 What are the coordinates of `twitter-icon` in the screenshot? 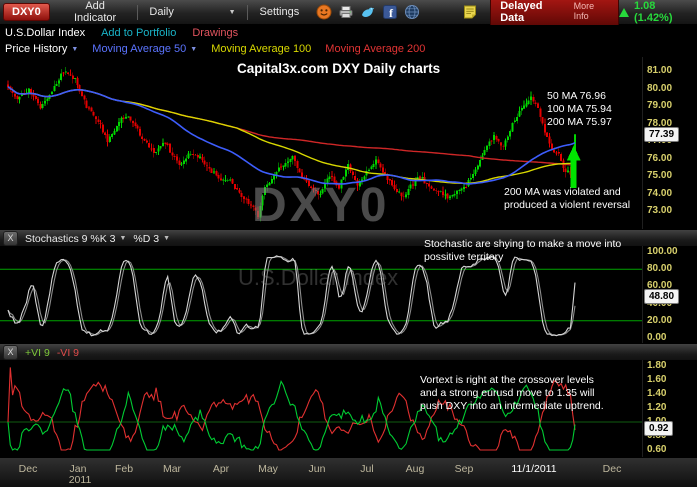 It's located at (368, 12).